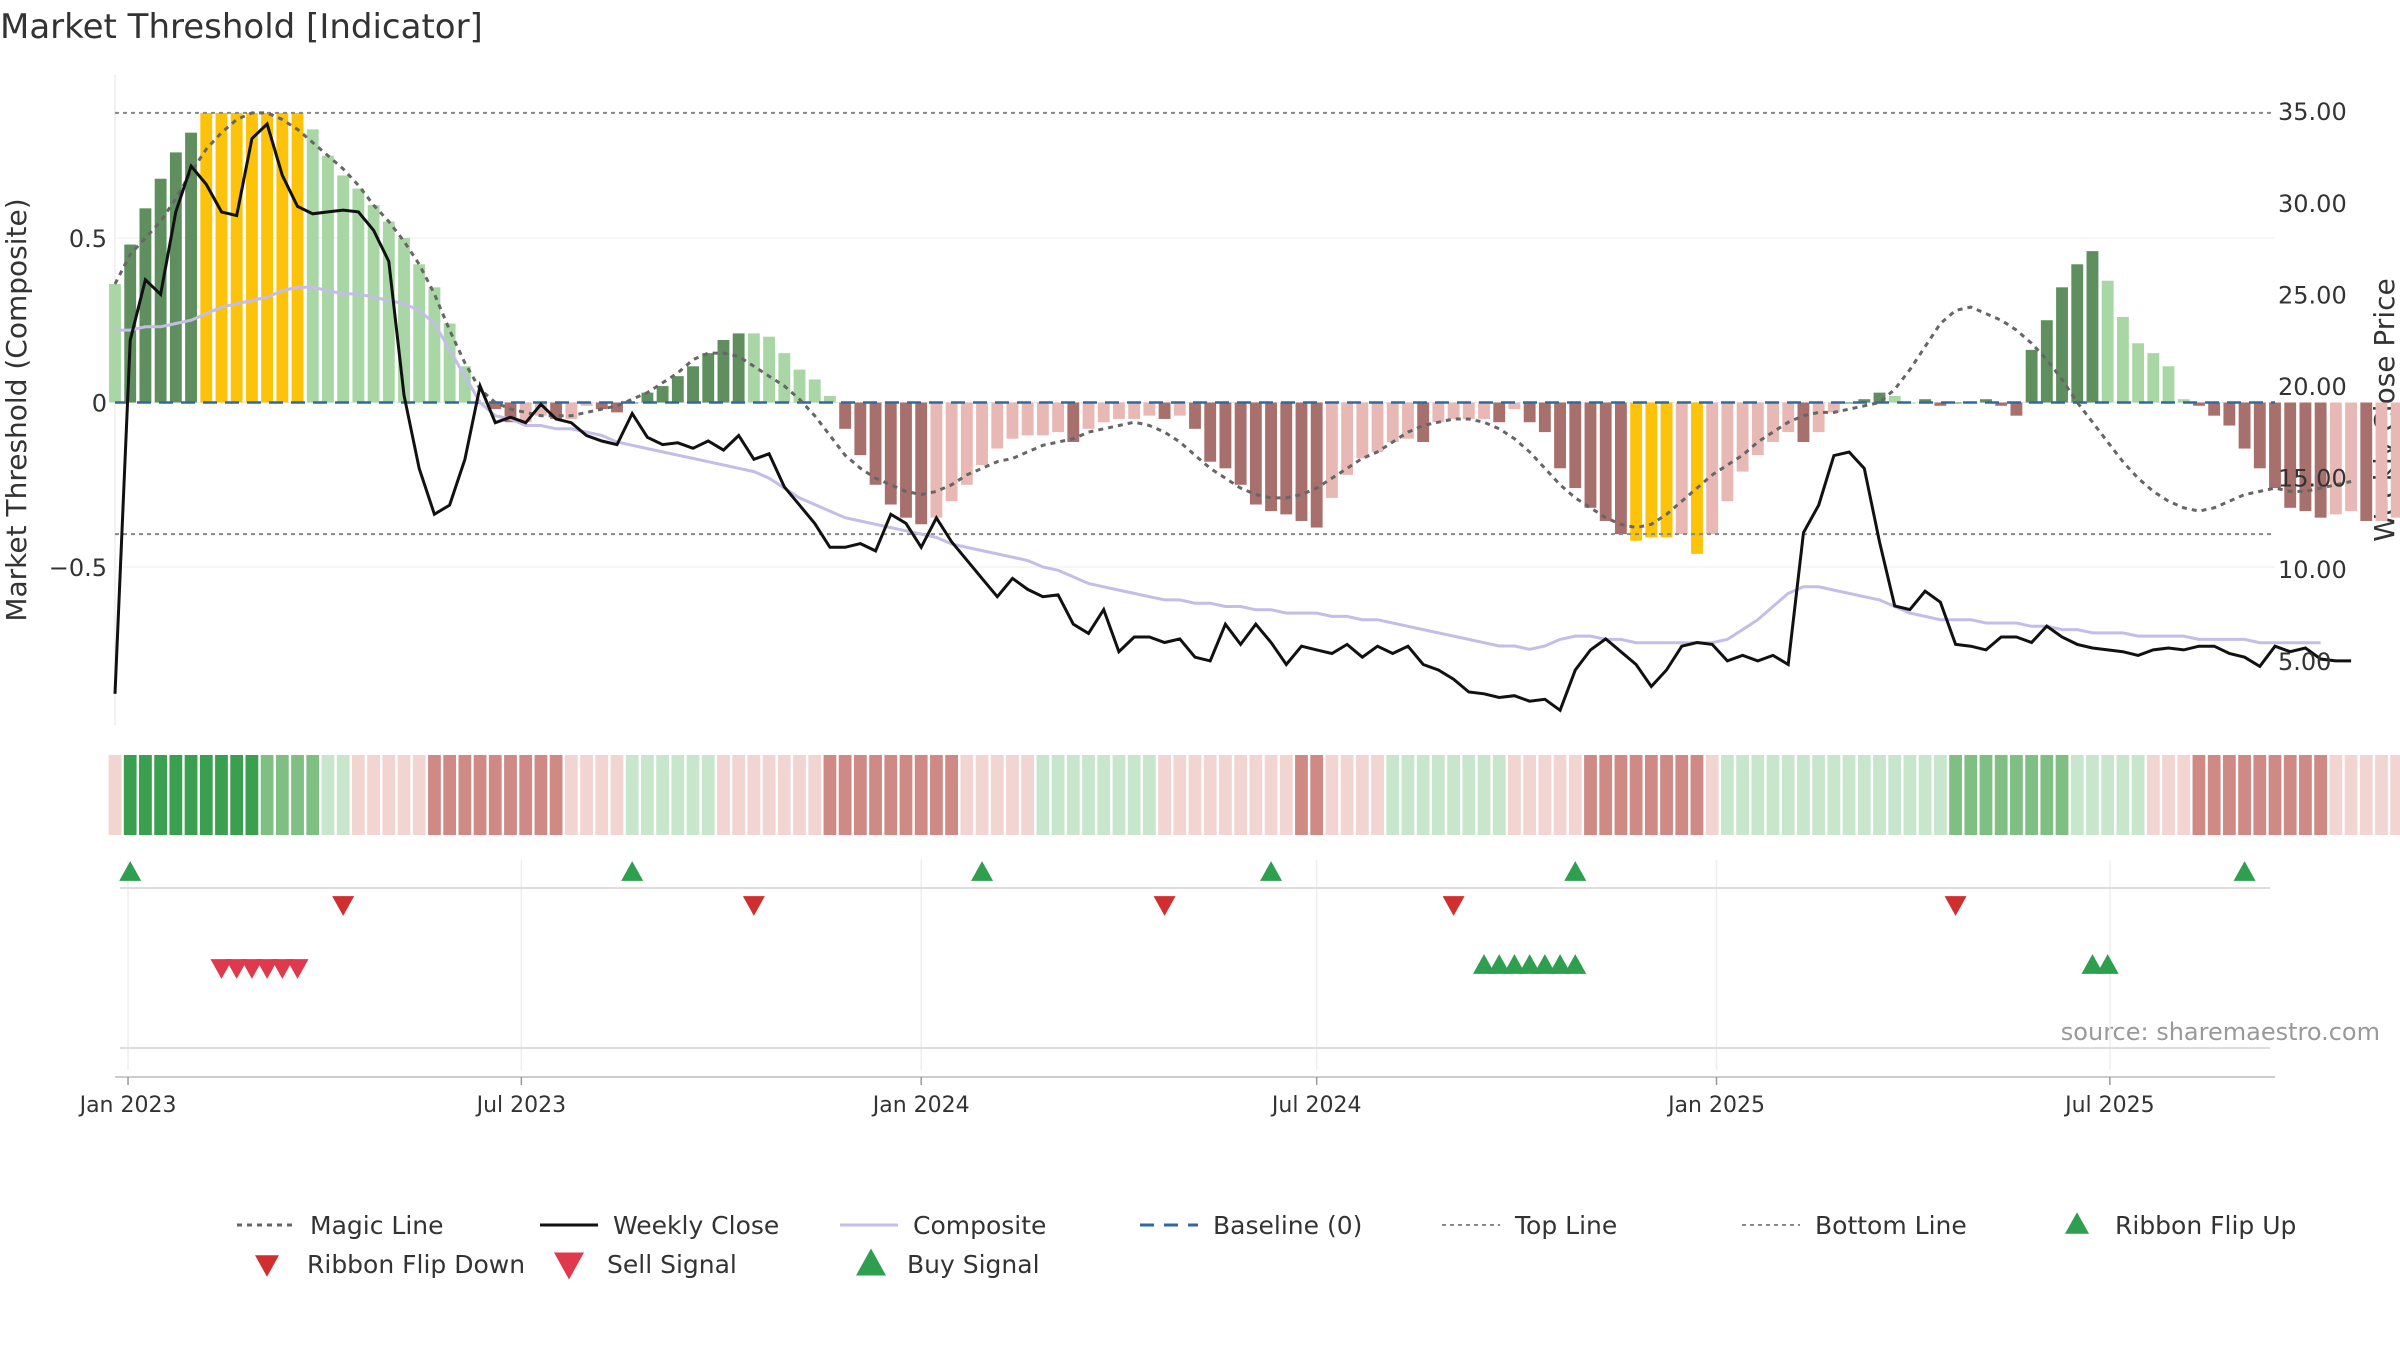  What do you see at coordinates (1164, 906) in the screenshot?
I see `ribbon-flip-down-marker` at bounding box center [1164, 906].